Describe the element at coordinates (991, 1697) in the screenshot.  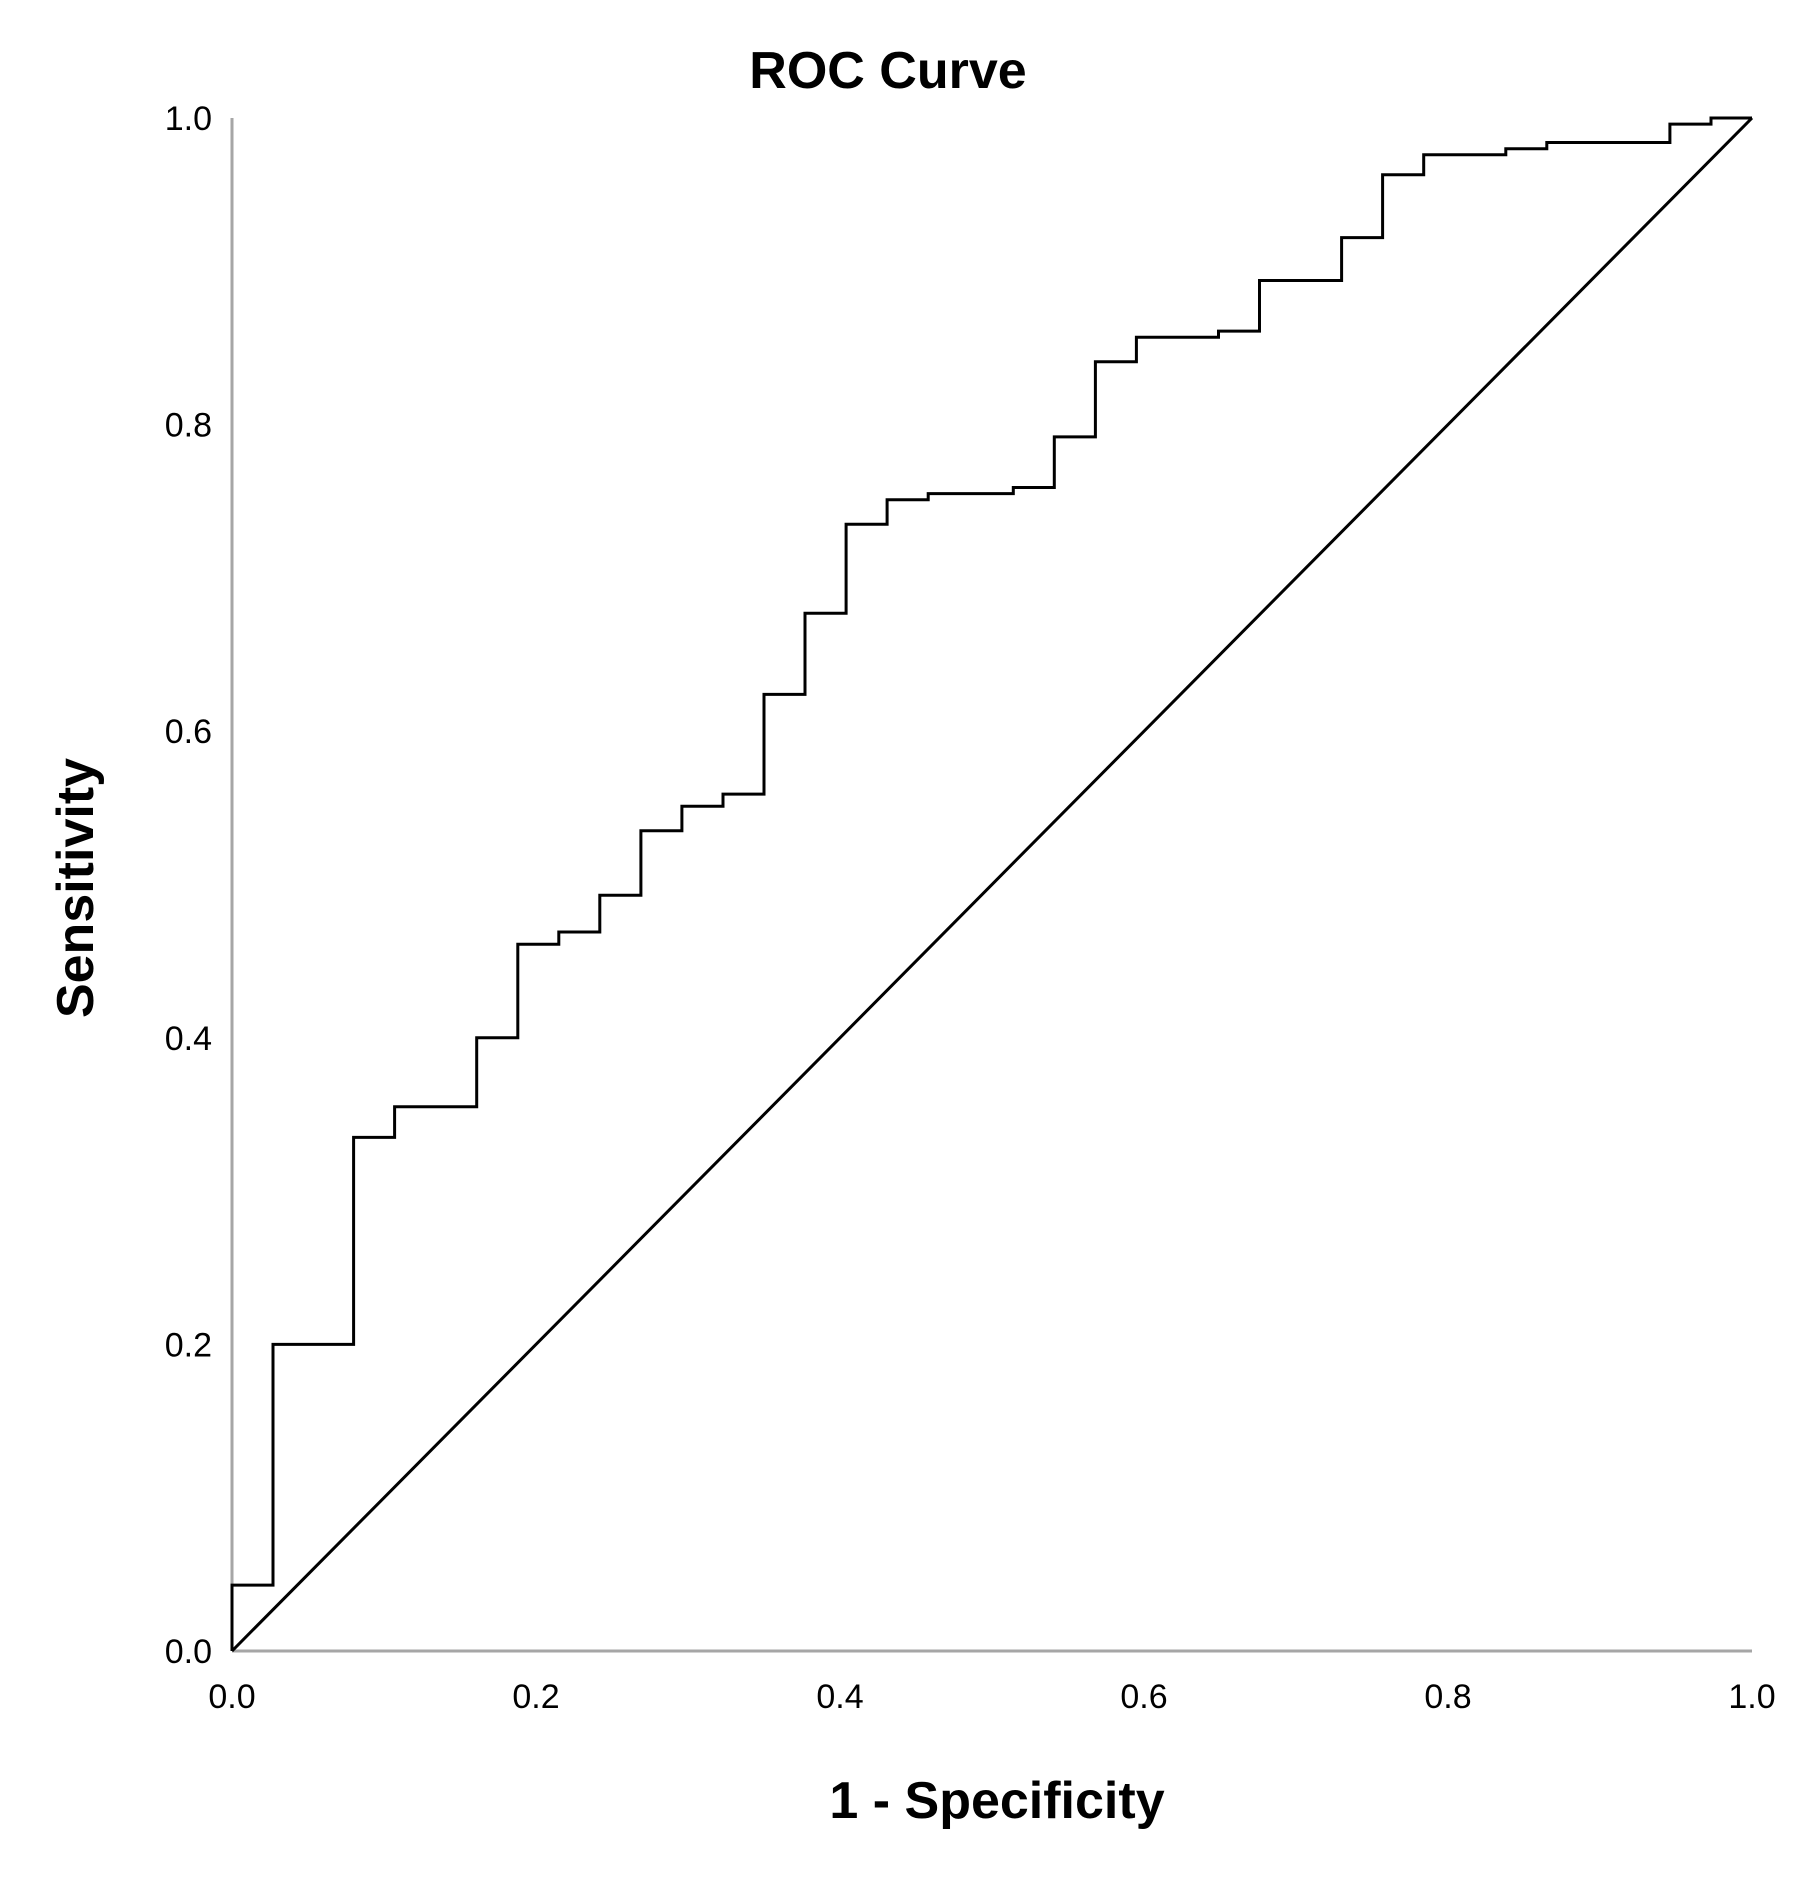
I see `x-tick-labels: 0.0 0.2 0.4 0.6 0.8 1.0` at that location.